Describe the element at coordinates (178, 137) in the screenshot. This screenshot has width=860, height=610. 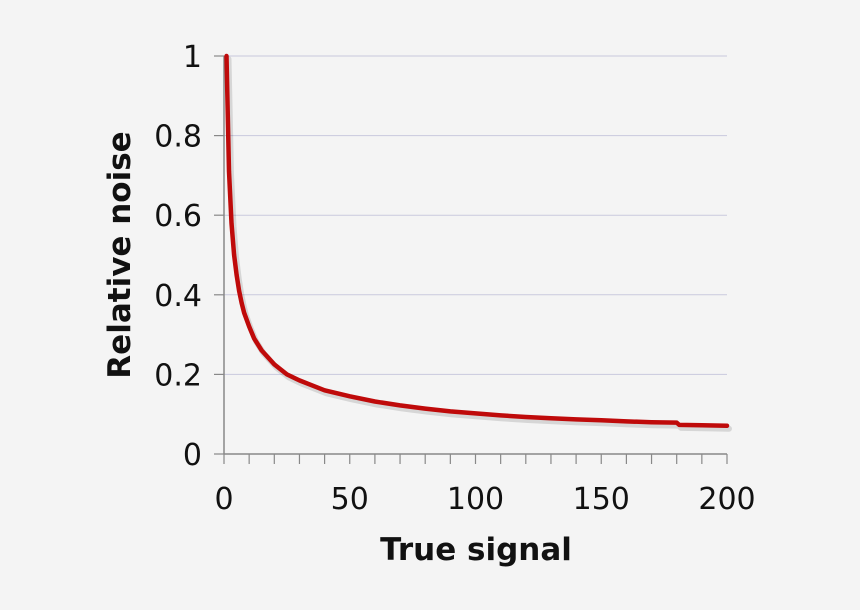
I see `y-tick-label: 0.8` at that location.